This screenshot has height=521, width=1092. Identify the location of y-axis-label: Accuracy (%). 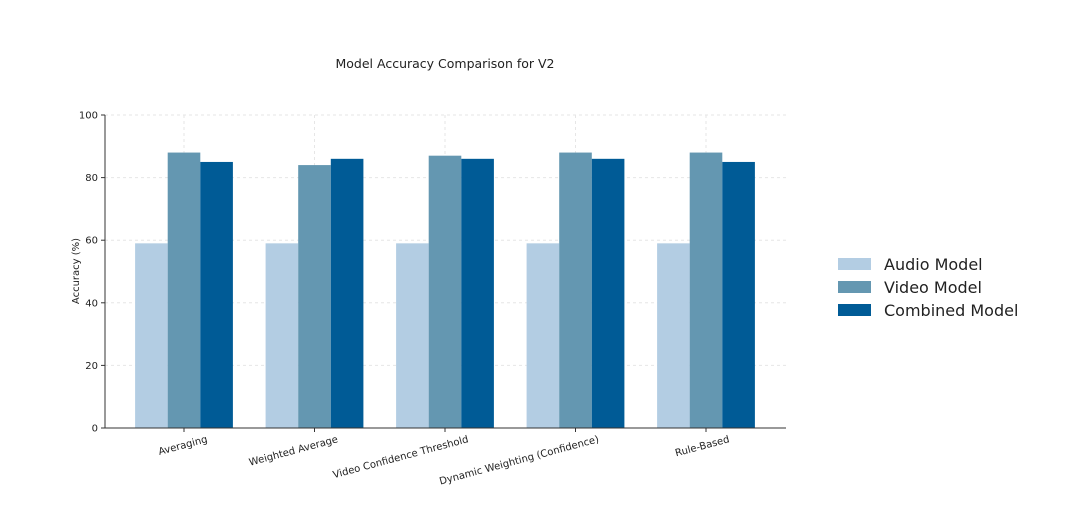
(76, 271).